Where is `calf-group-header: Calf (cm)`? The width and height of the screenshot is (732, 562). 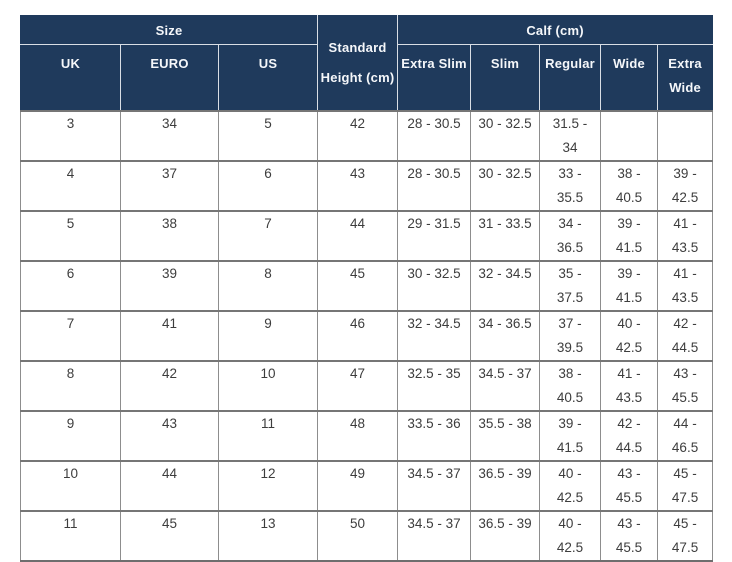 calf-group-header: Calf (cm) is located at coordinates (555, 30).